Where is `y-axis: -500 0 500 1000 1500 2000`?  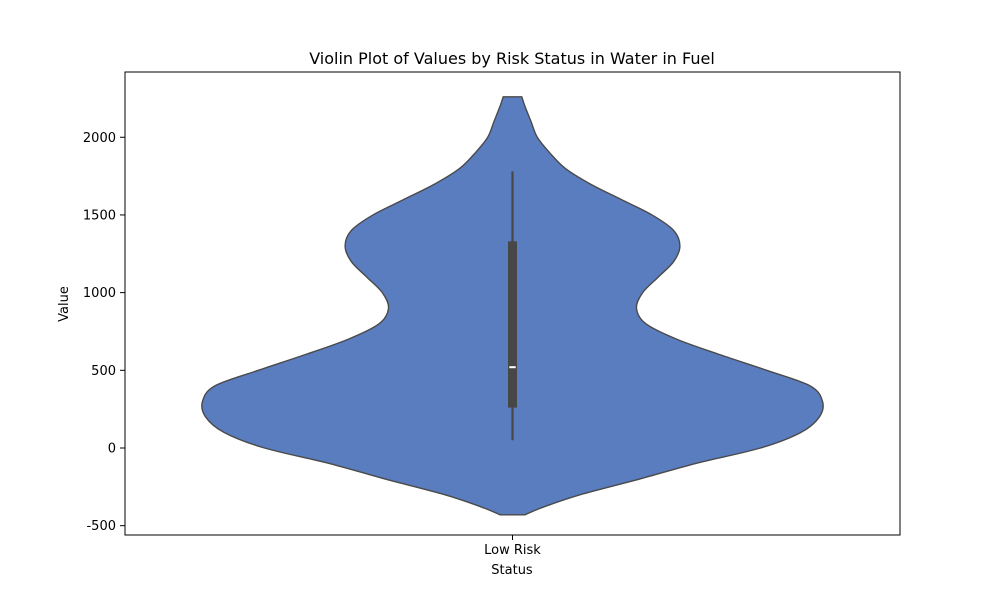
y-axis: -500 0 500 1000 1500 2000 is located at coordinates (104, 332).